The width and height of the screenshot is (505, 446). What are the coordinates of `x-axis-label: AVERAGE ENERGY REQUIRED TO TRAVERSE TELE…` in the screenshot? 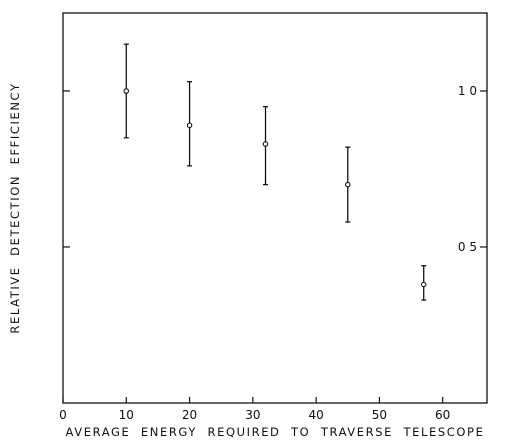 It's located at (275, 432).